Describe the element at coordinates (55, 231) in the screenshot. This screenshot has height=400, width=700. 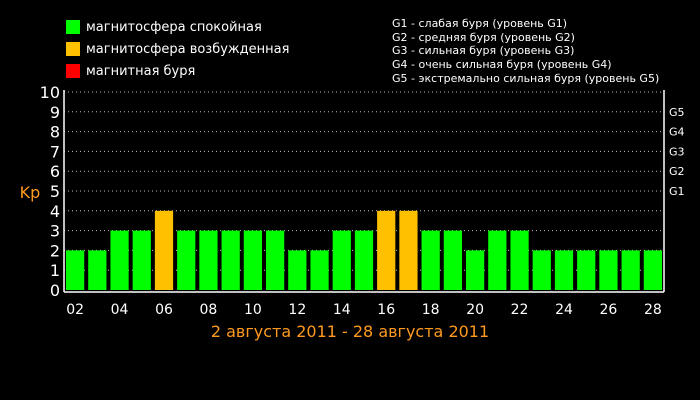
I see `y-tick-label: 3` at that location.